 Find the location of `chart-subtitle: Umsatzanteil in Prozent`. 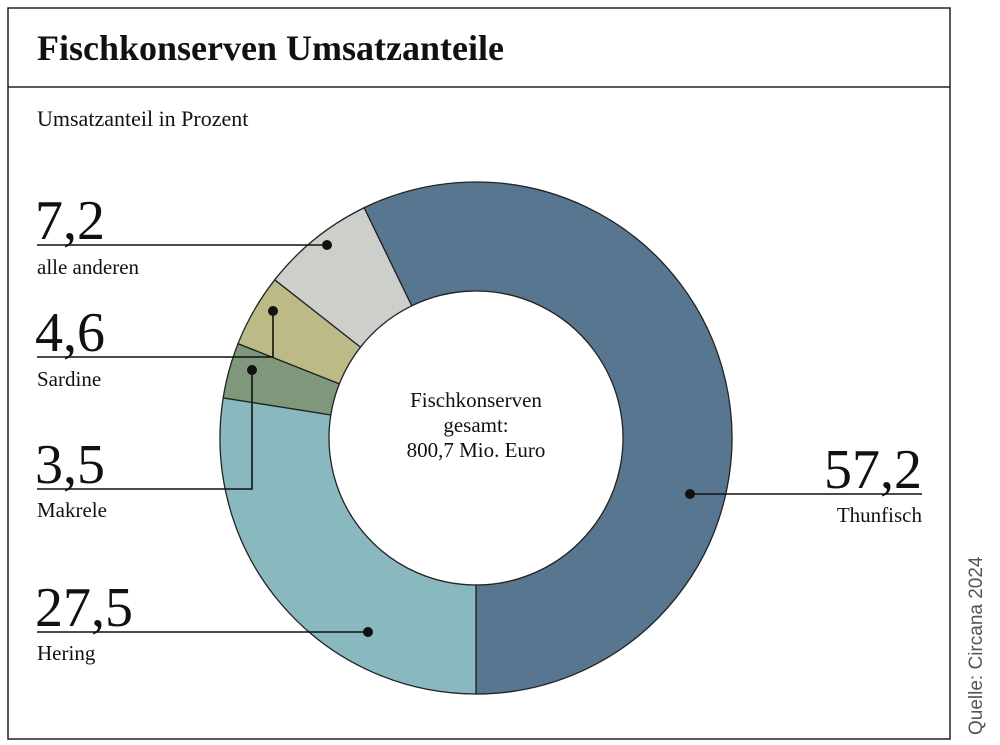

chart-subtitle: Umsatzanteil in Prozent is located at coordinates (142, 118).